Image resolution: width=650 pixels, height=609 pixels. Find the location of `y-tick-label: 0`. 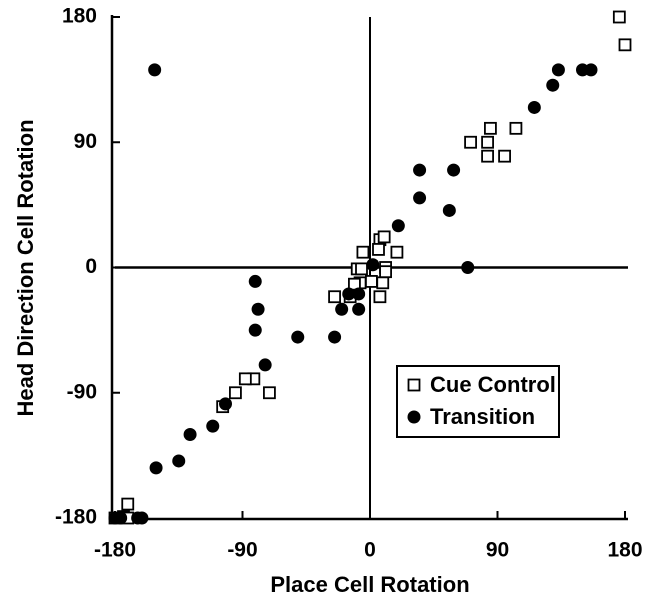

y-tick-label: 0 is located at coordinates (91, 266).